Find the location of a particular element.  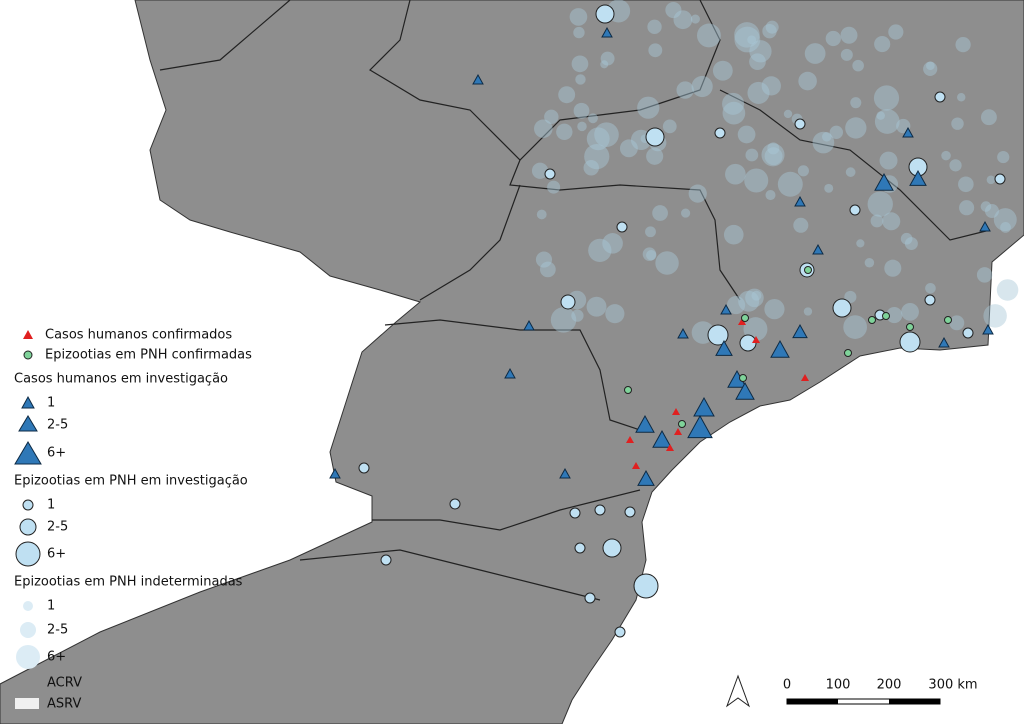

legend-label: 1 is located at coordinates (51, 606).